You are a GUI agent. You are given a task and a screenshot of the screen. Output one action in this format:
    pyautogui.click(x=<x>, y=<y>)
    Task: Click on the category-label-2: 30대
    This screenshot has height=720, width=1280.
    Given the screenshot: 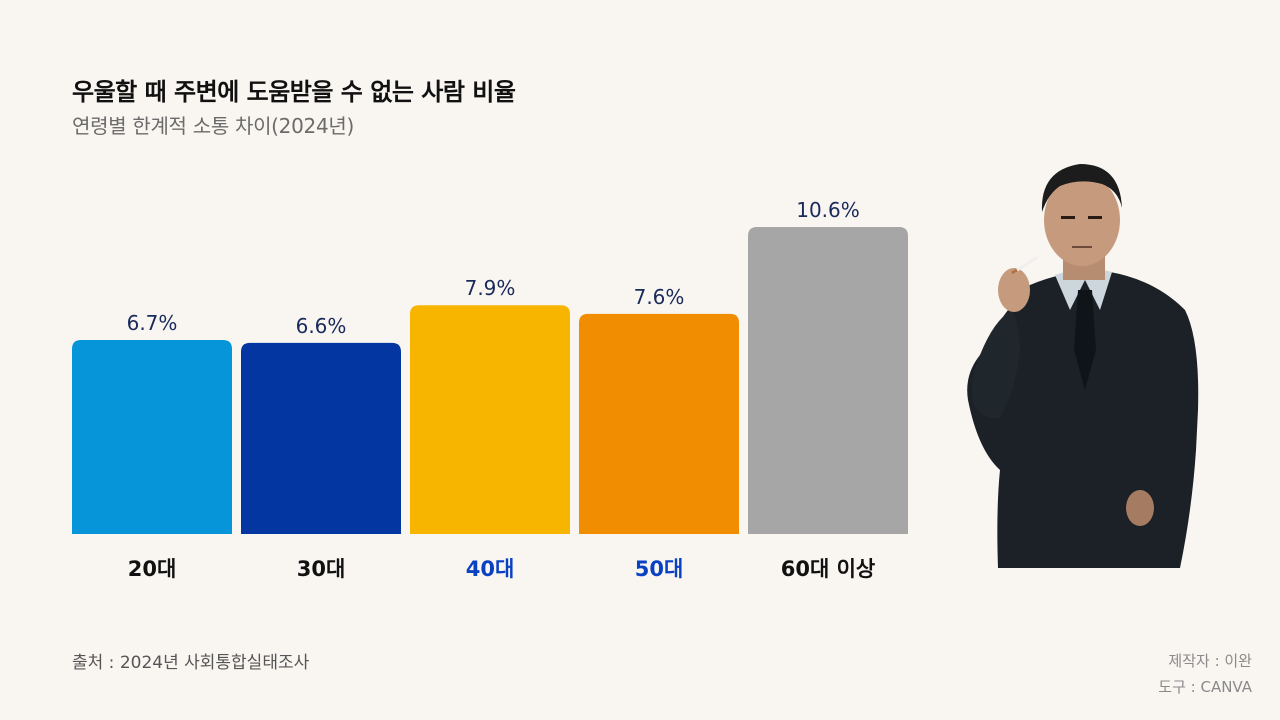 What is the action you would take?
    pyautogui.click(x=321, y=569)
    